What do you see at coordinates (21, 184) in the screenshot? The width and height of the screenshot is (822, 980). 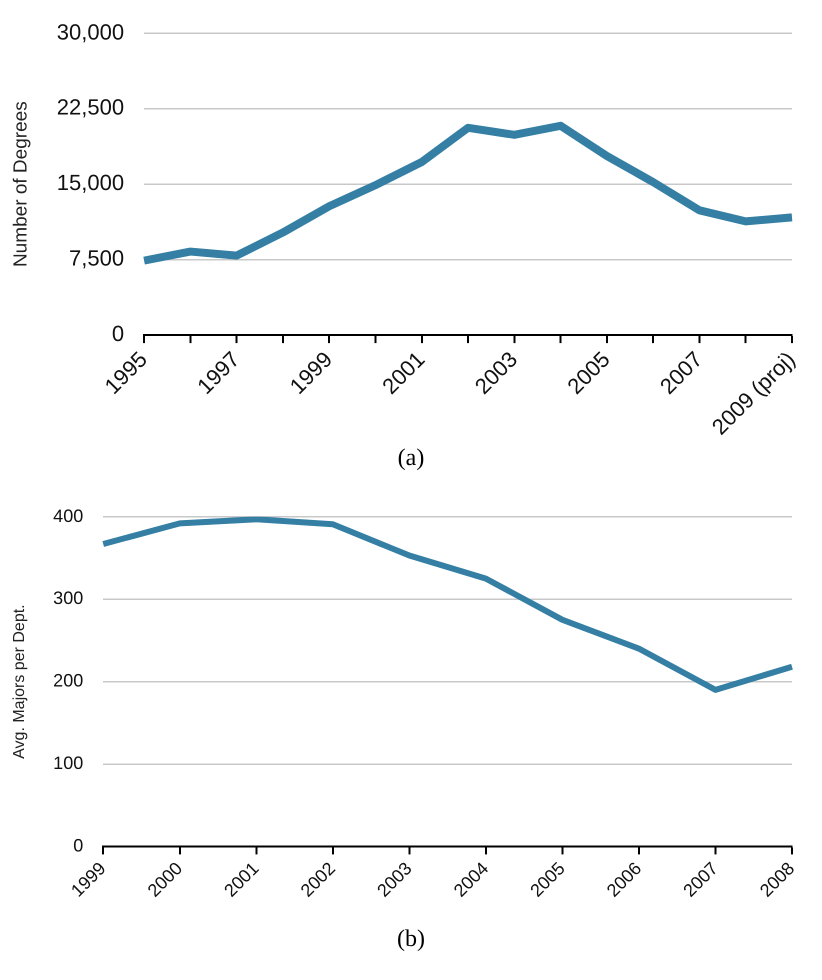 I see `y-axis-title: Number of Degrees` at bounding box center [21, 184].